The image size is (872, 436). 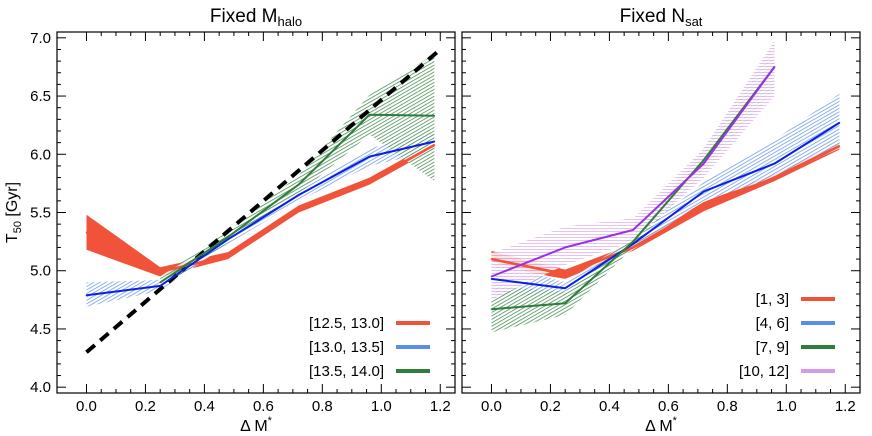 I want to click on y-tick-label: 5.0, so click(x=40, y=271).